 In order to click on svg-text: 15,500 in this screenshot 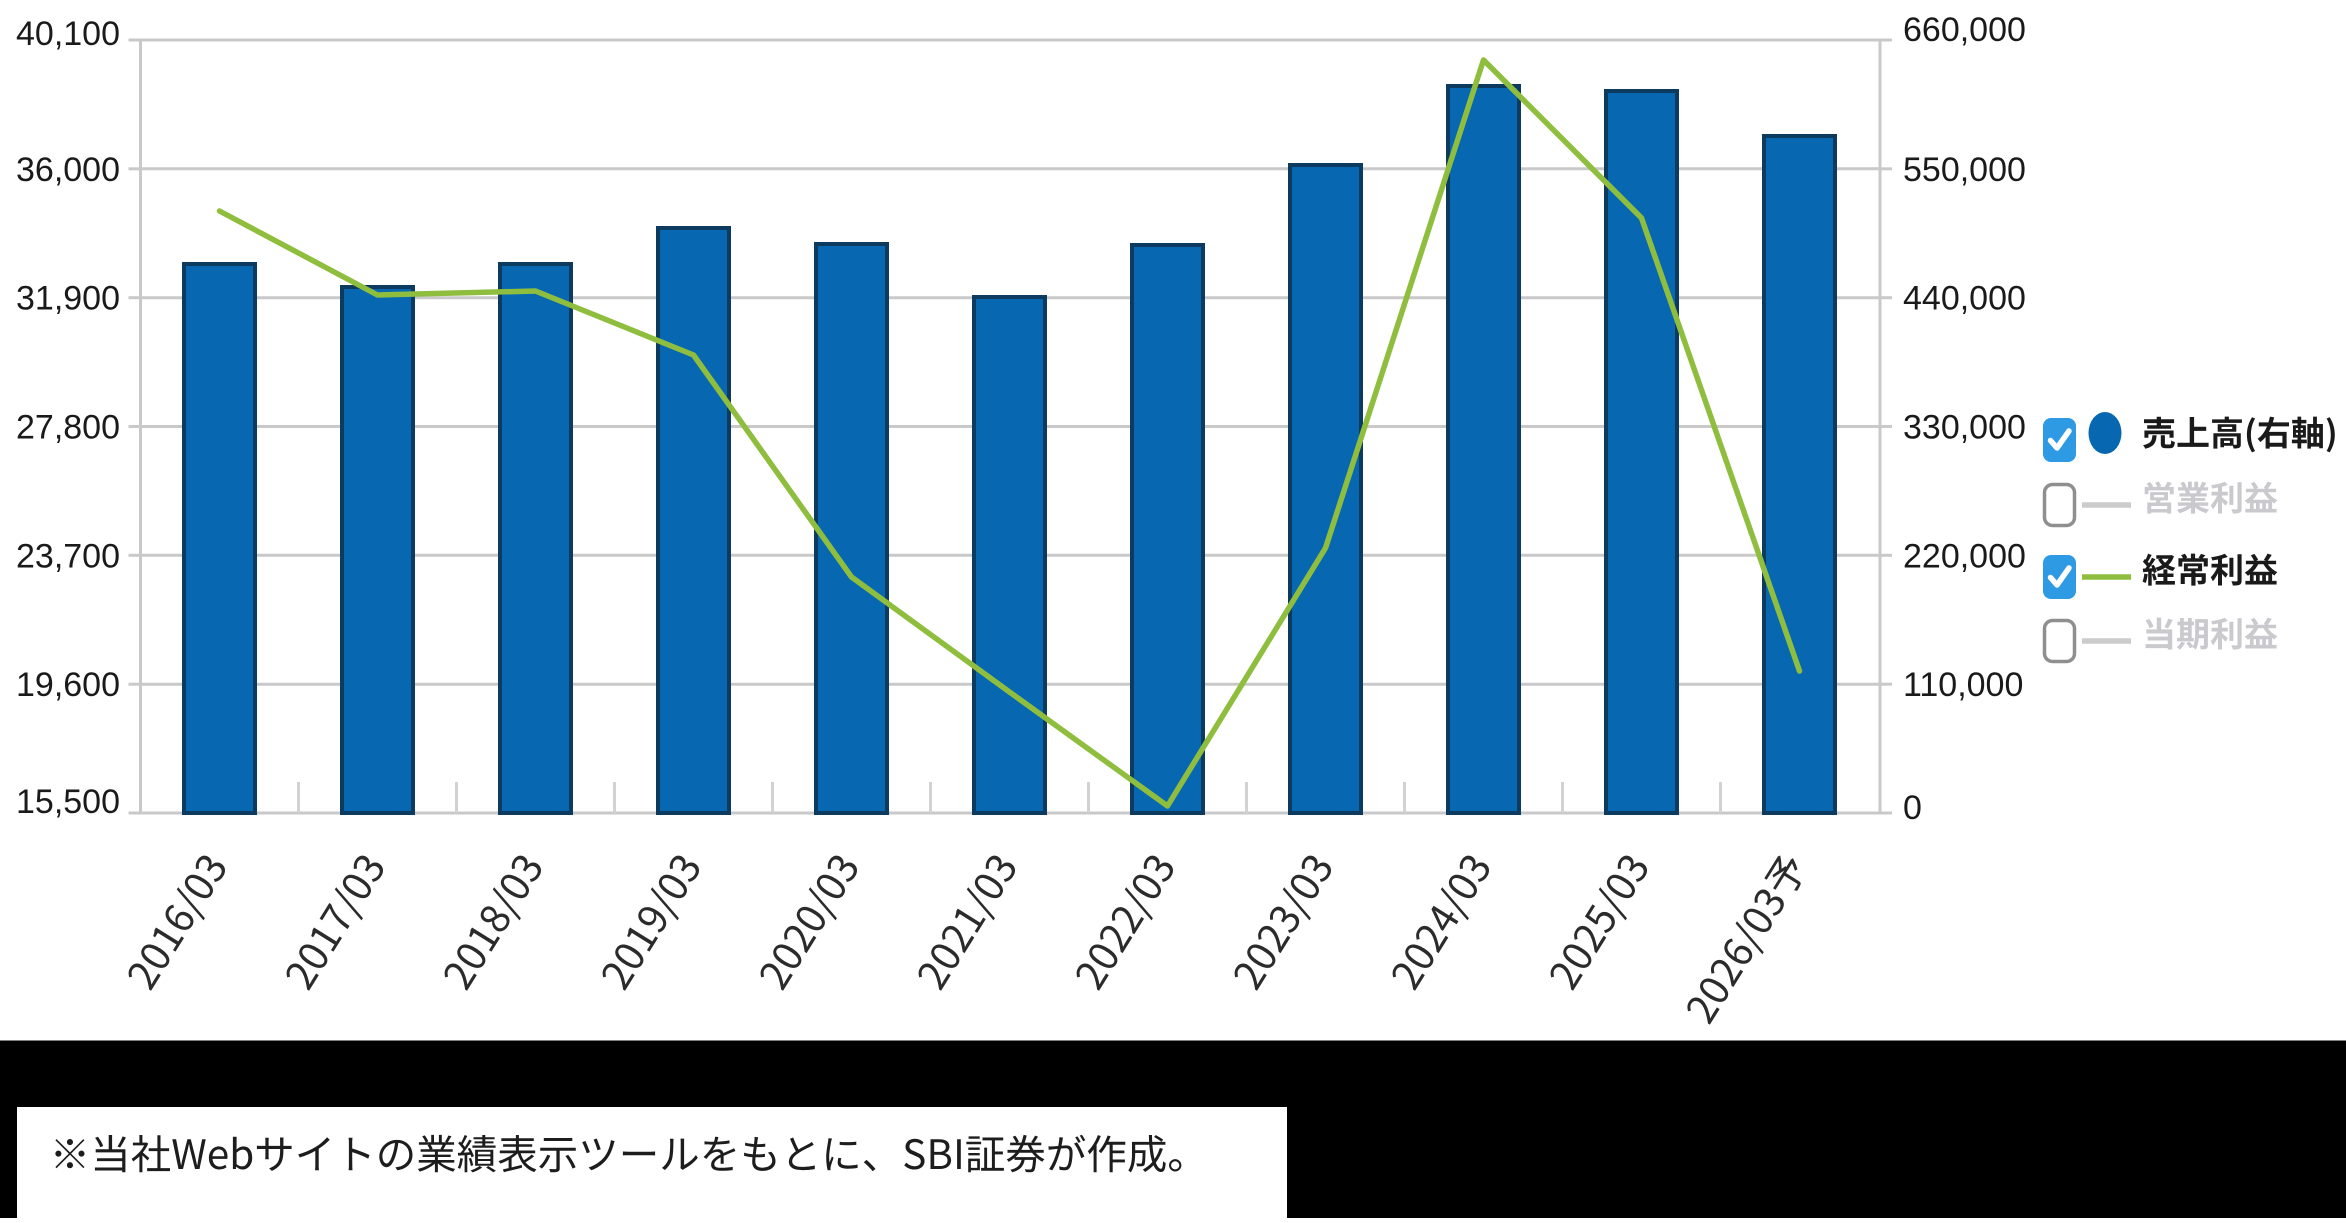, I will do `click(68, 802)`.